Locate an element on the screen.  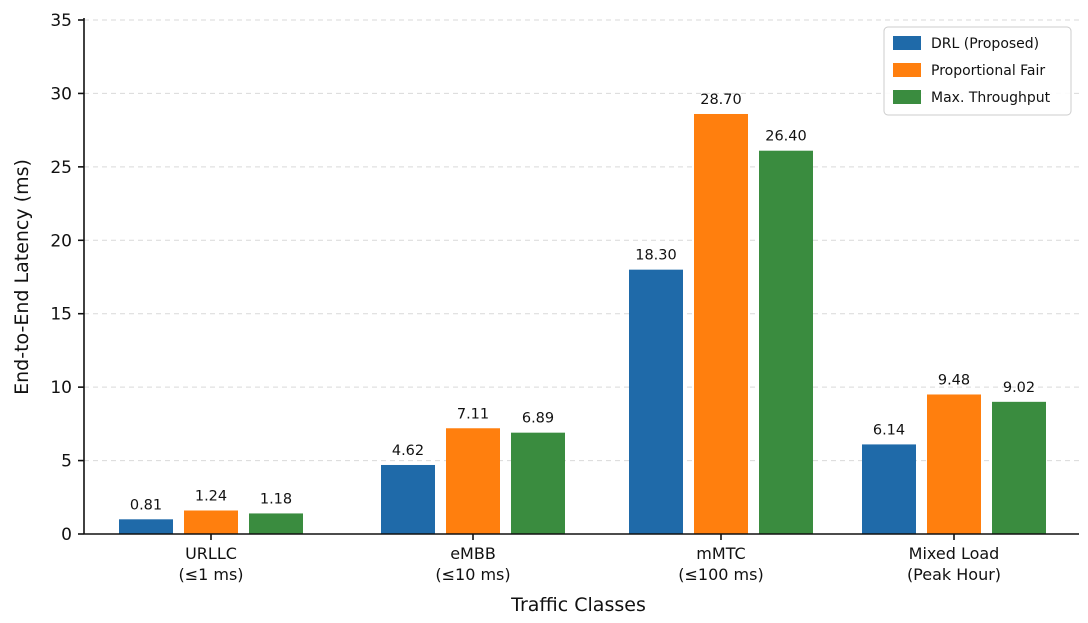
y-tick-label: 5 is located at coordinates (66, 462).